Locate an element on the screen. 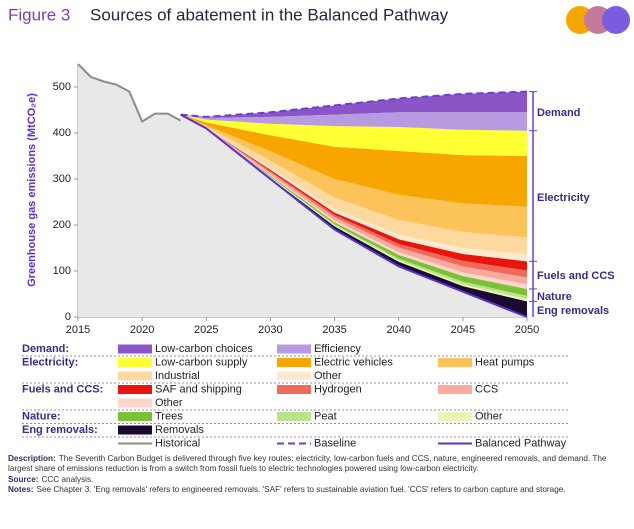 This screenshot has width=634, height=529. legend-group-label: Demand: is located at coordinates (45, 349).